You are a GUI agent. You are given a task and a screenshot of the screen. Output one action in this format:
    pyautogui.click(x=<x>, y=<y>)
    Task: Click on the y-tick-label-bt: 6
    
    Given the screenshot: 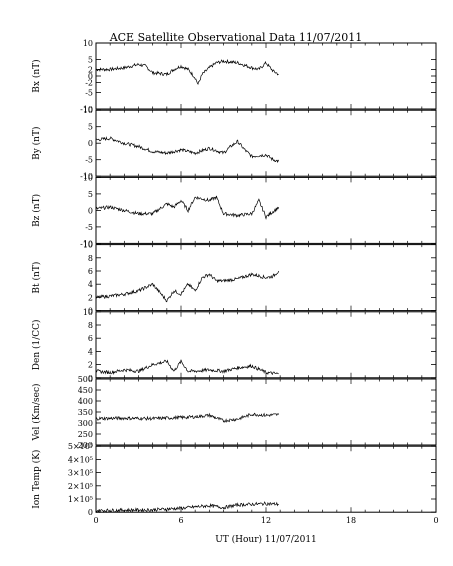 What is the action you would take?
    pyautogui.click(x=90, y=271)
    